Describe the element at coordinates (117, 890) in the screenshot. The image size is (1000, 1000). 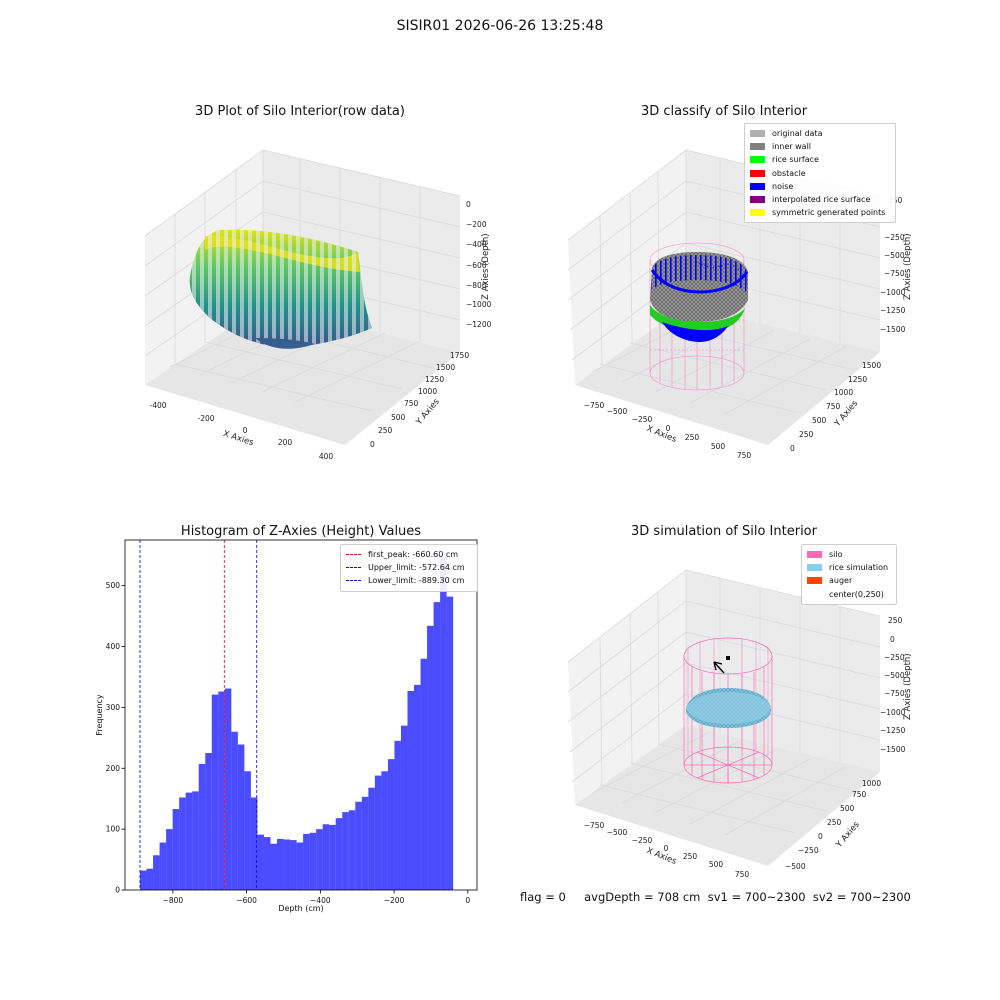
I see `histogram-y-tick-label: 0` at that location.